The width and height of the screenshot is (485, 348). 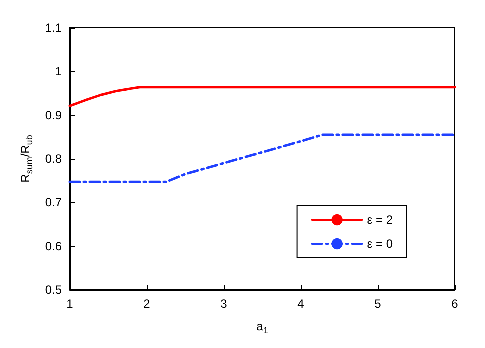 I want to click on y-tick-label: 0.8, so click(x=53, y=159).